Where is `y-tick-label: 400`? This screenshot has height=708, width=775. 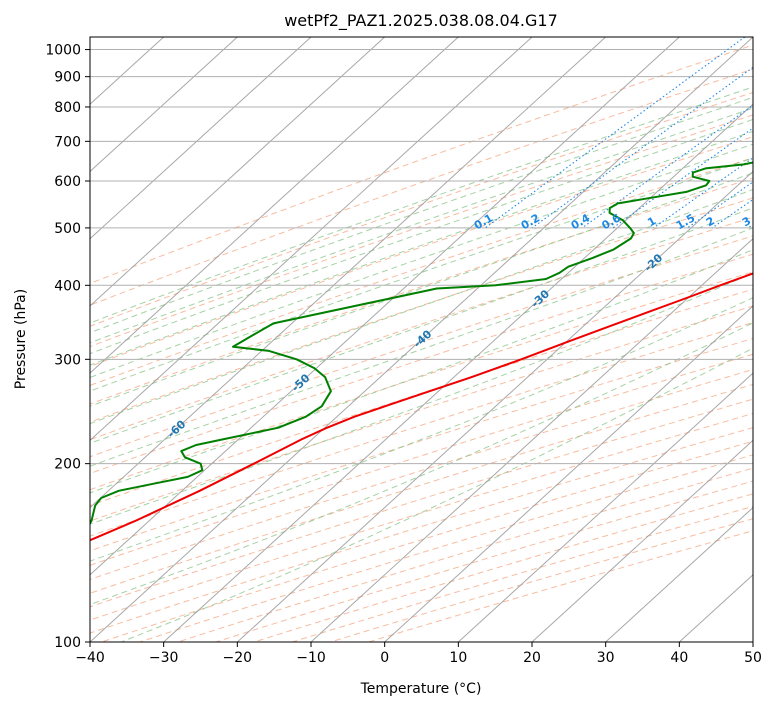
y-tick-label: 400 is located at coordinates (67, 286).